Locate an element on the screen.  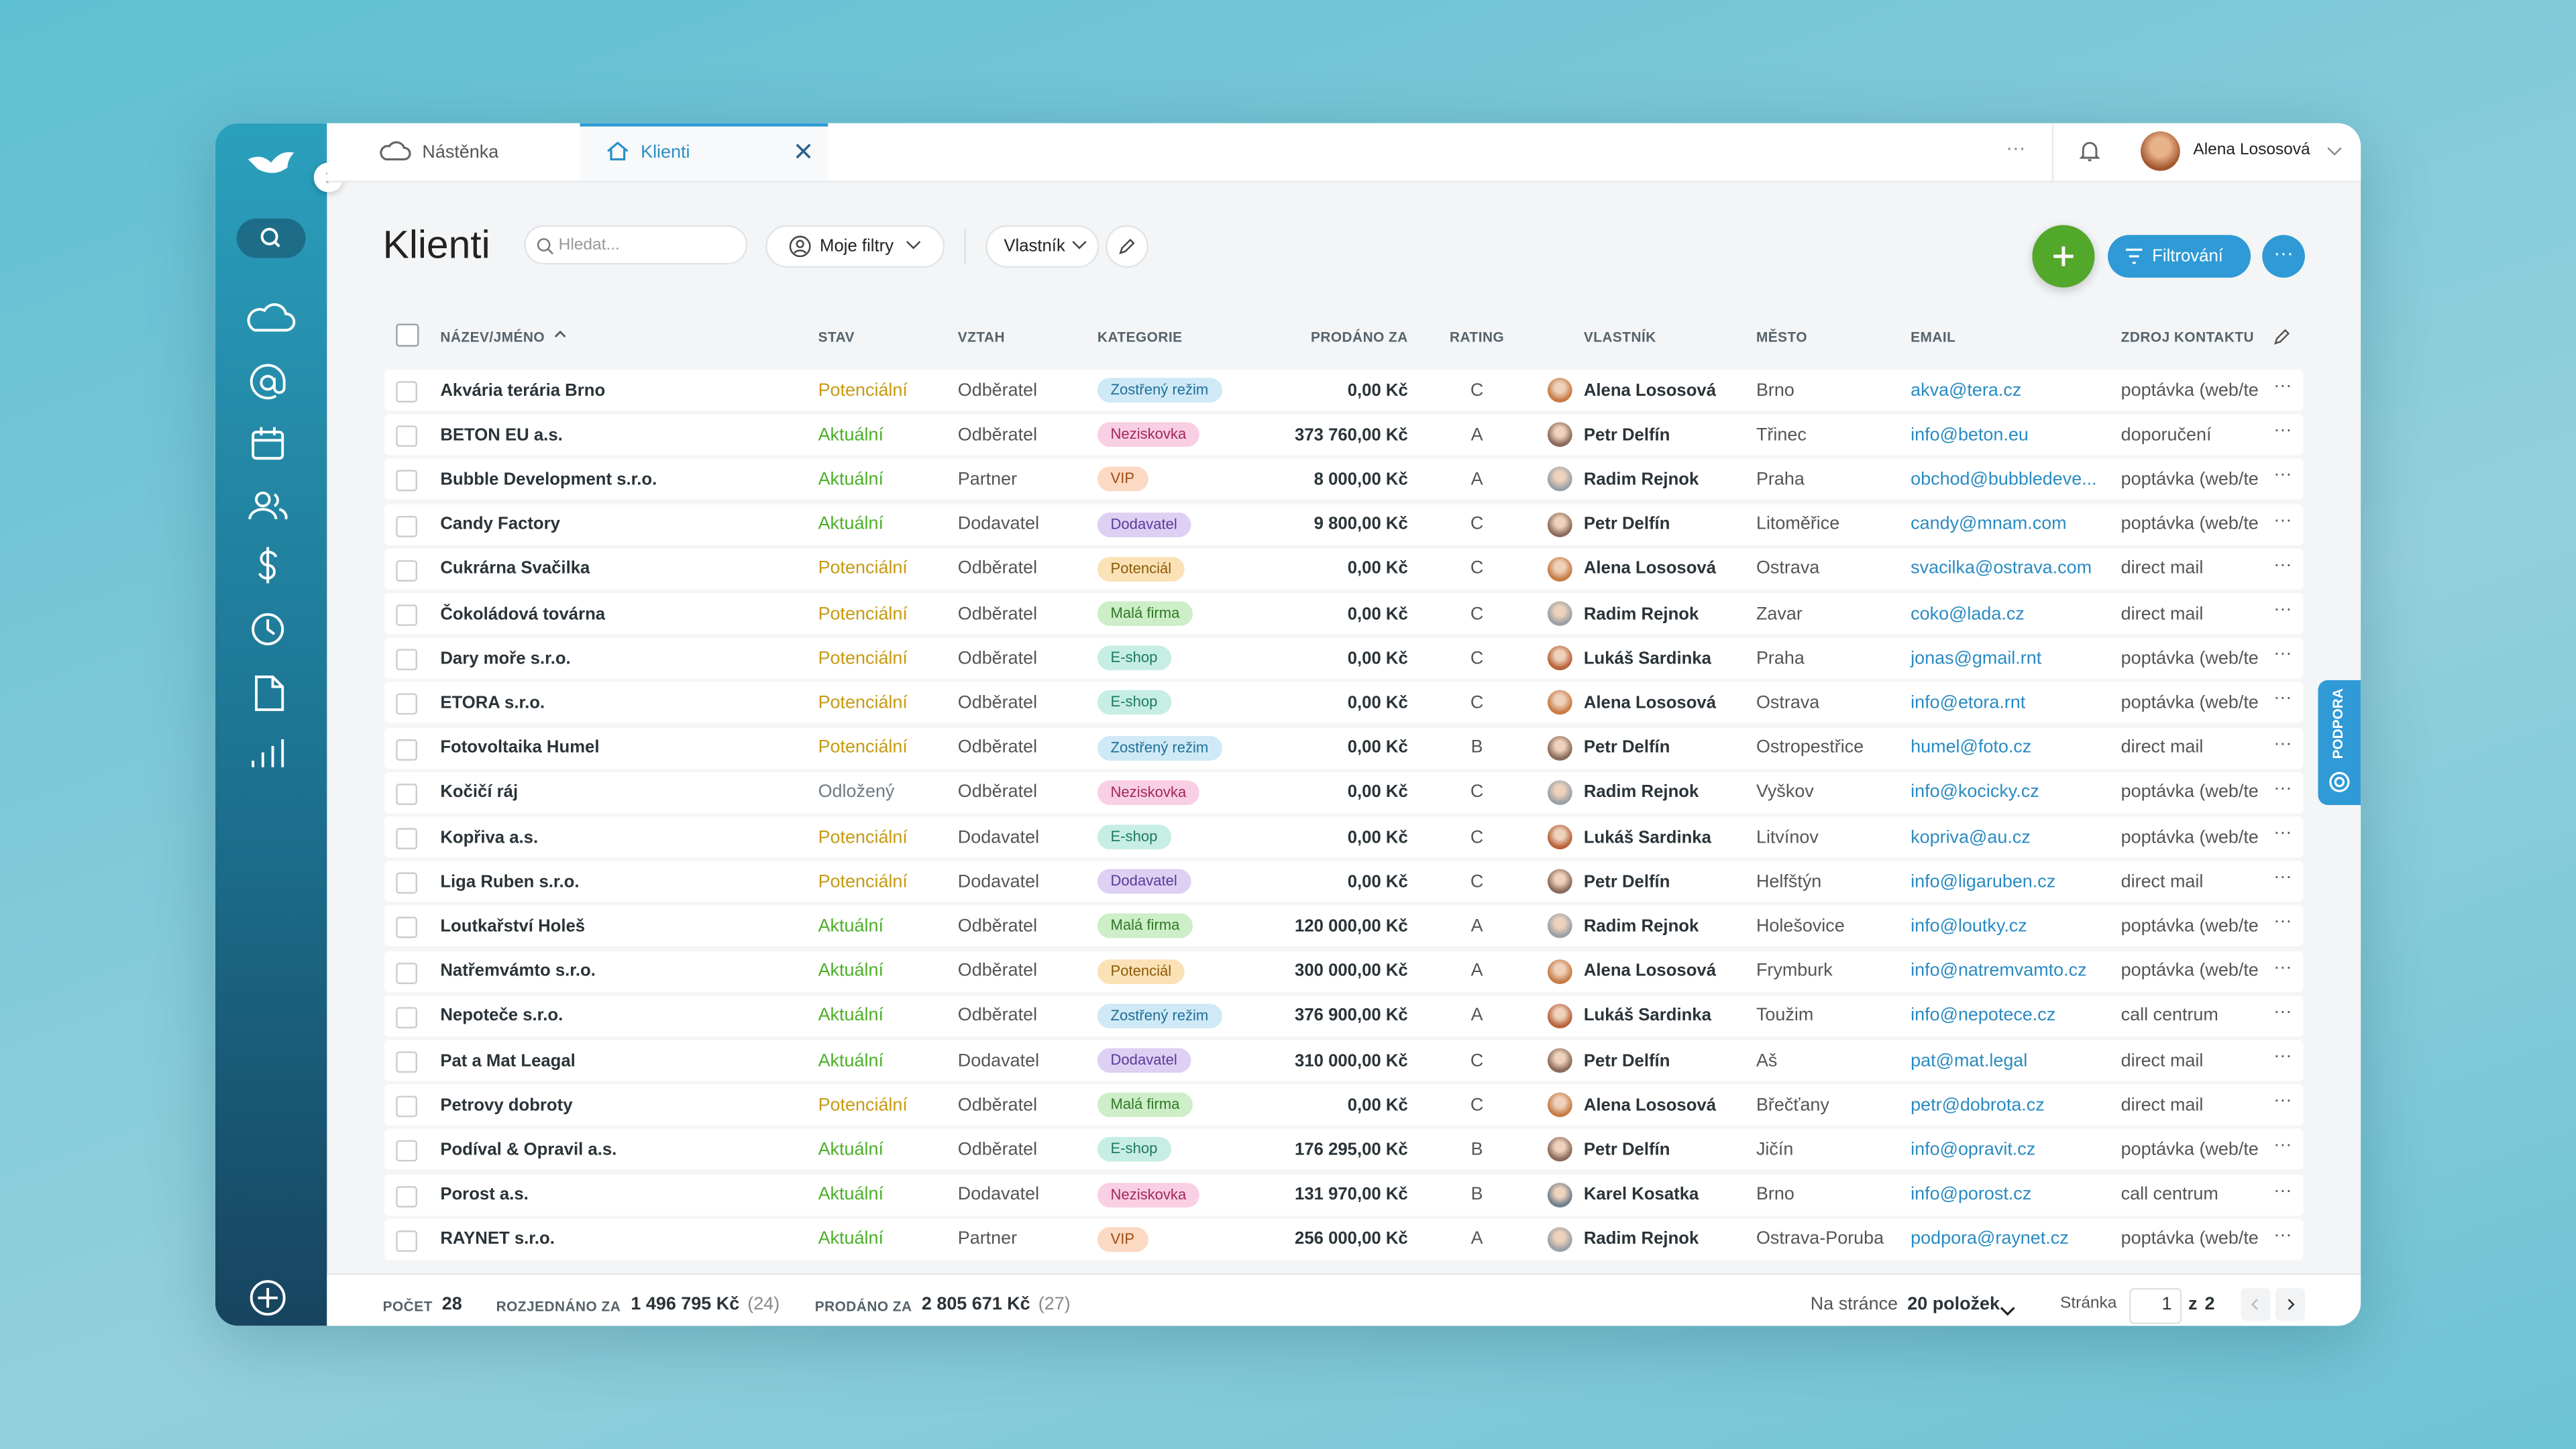
column-header: STAV is located at coordinates (836, 336).